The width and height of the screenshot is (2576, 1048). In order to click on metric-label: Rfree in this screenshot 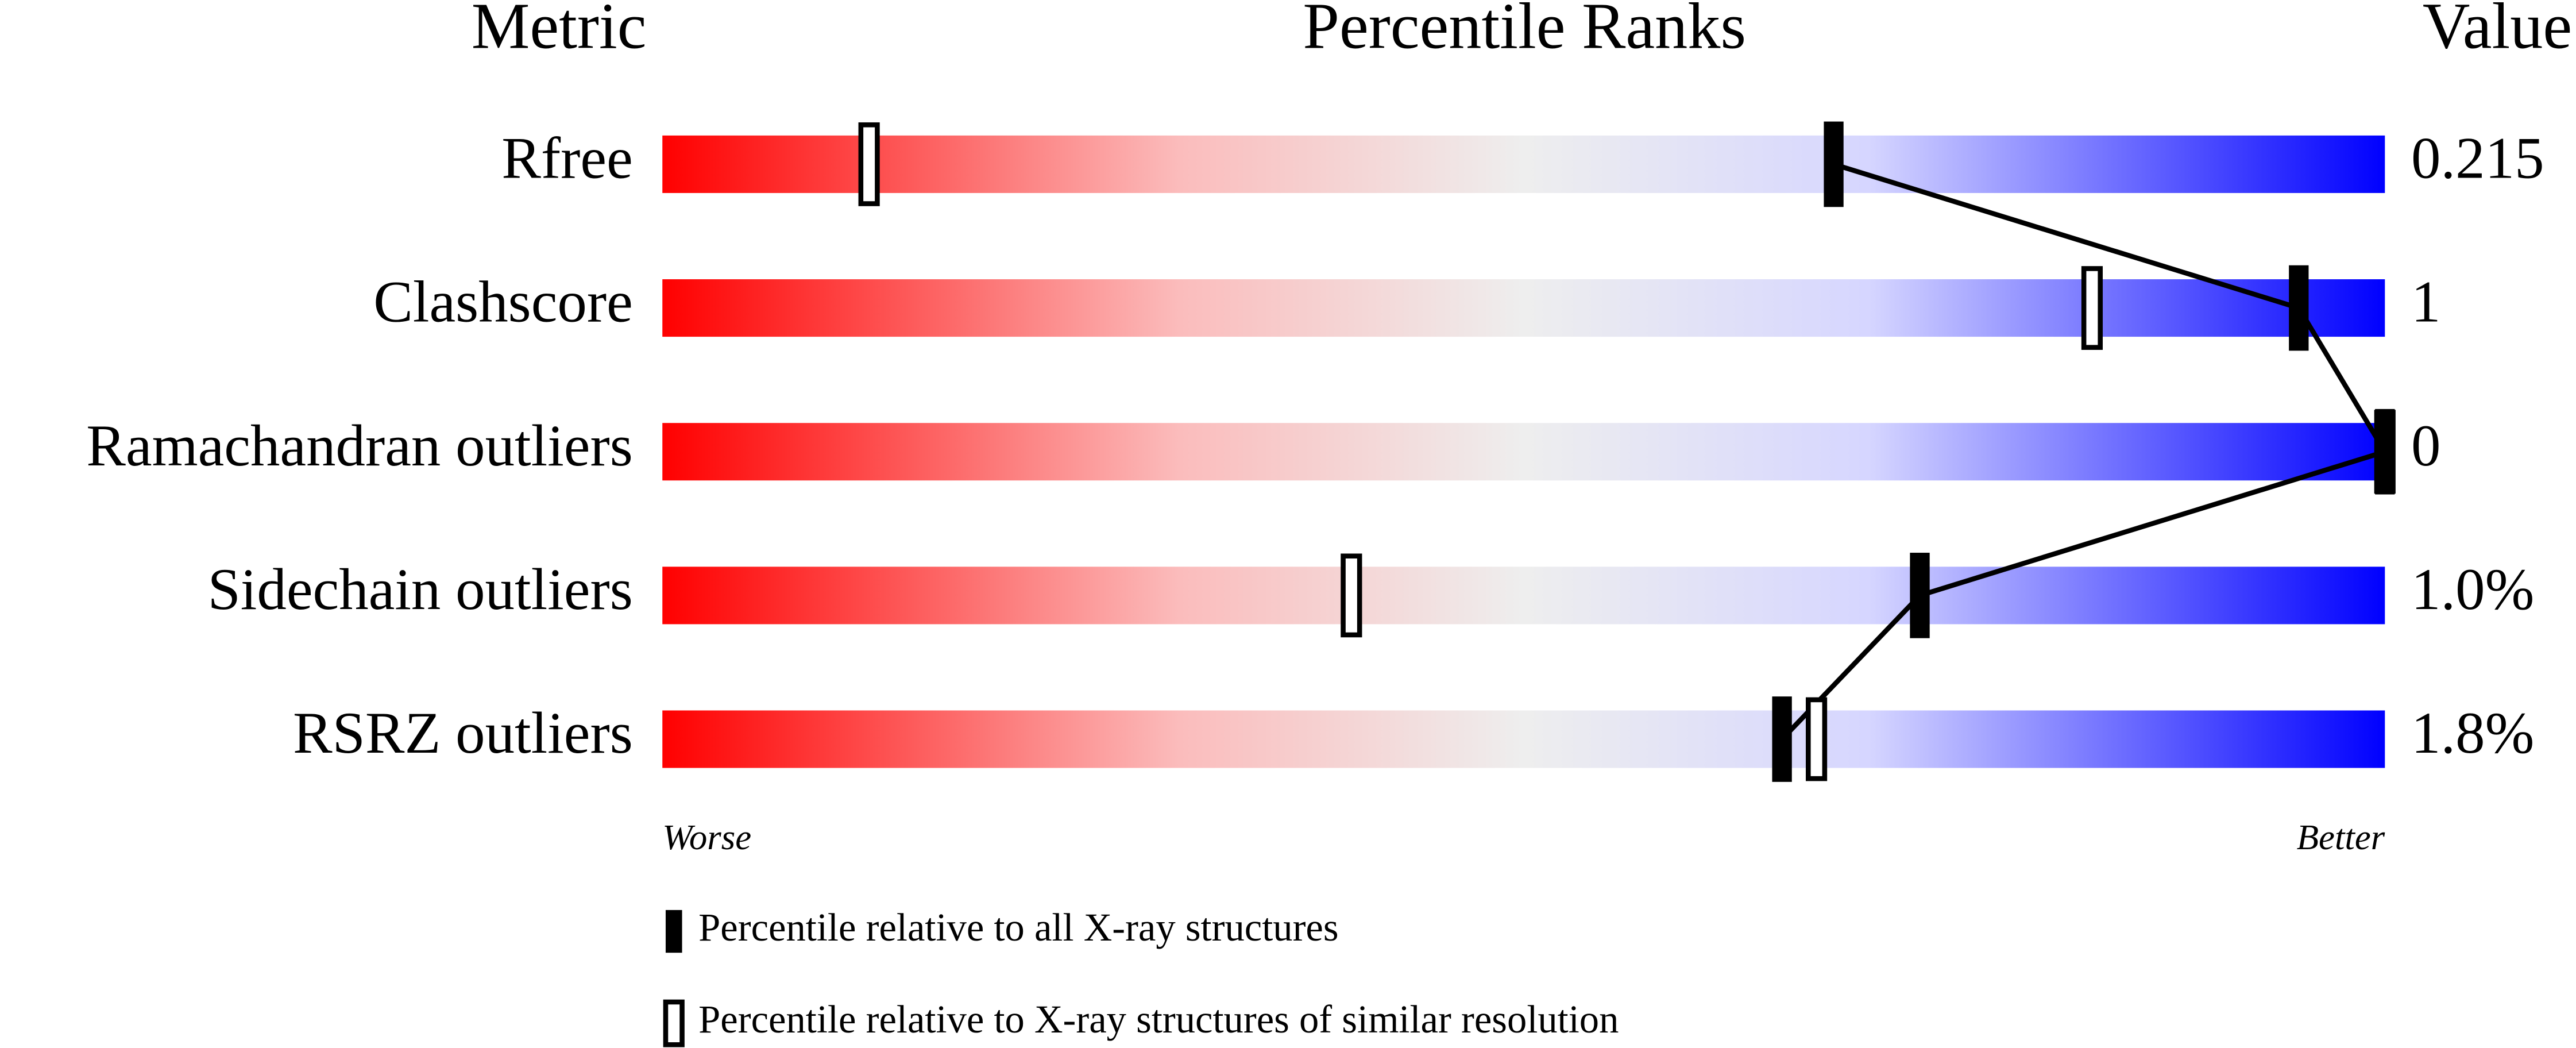, I will do `click(567, 158)`.